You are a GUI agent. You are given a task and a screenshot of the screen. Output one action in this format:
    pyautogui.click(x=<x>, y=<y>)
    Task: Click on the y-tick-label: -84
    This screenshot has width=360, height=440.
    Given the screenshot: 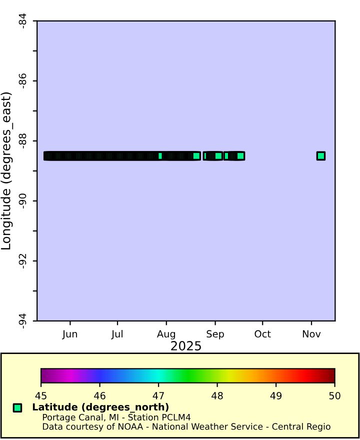 What is the action you would take?
    pyautogui.click(x=22, y=21)
    